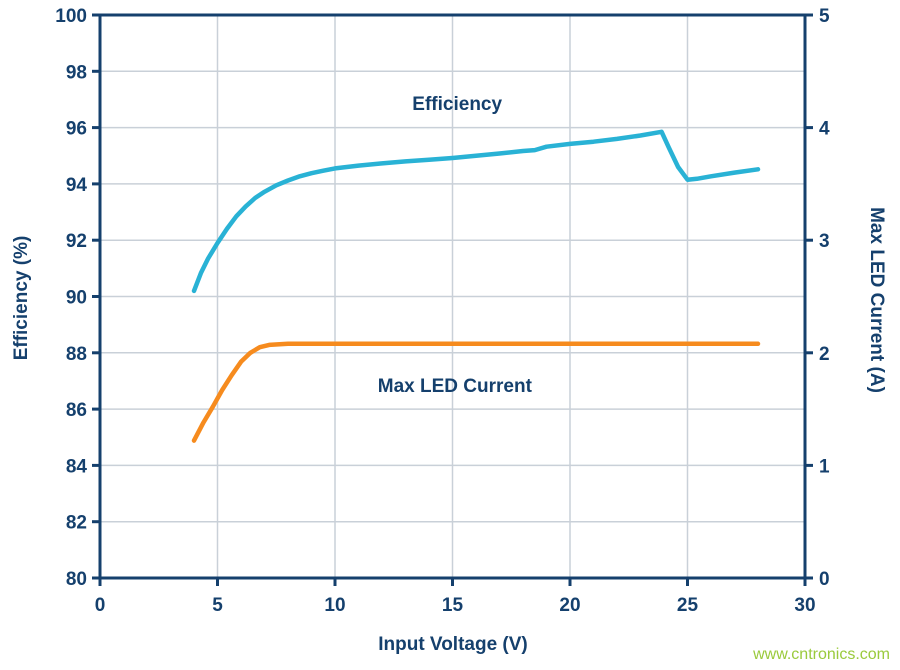 The image size is (900, 670). I want to click on x-tick-label: 25, so click(688, 605).